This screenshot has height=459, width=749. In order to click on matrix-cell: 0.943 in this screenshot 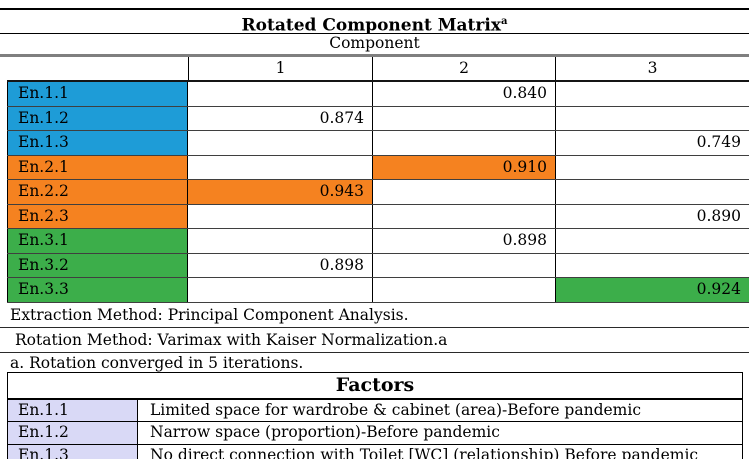, I will do `click(280, 192)`.